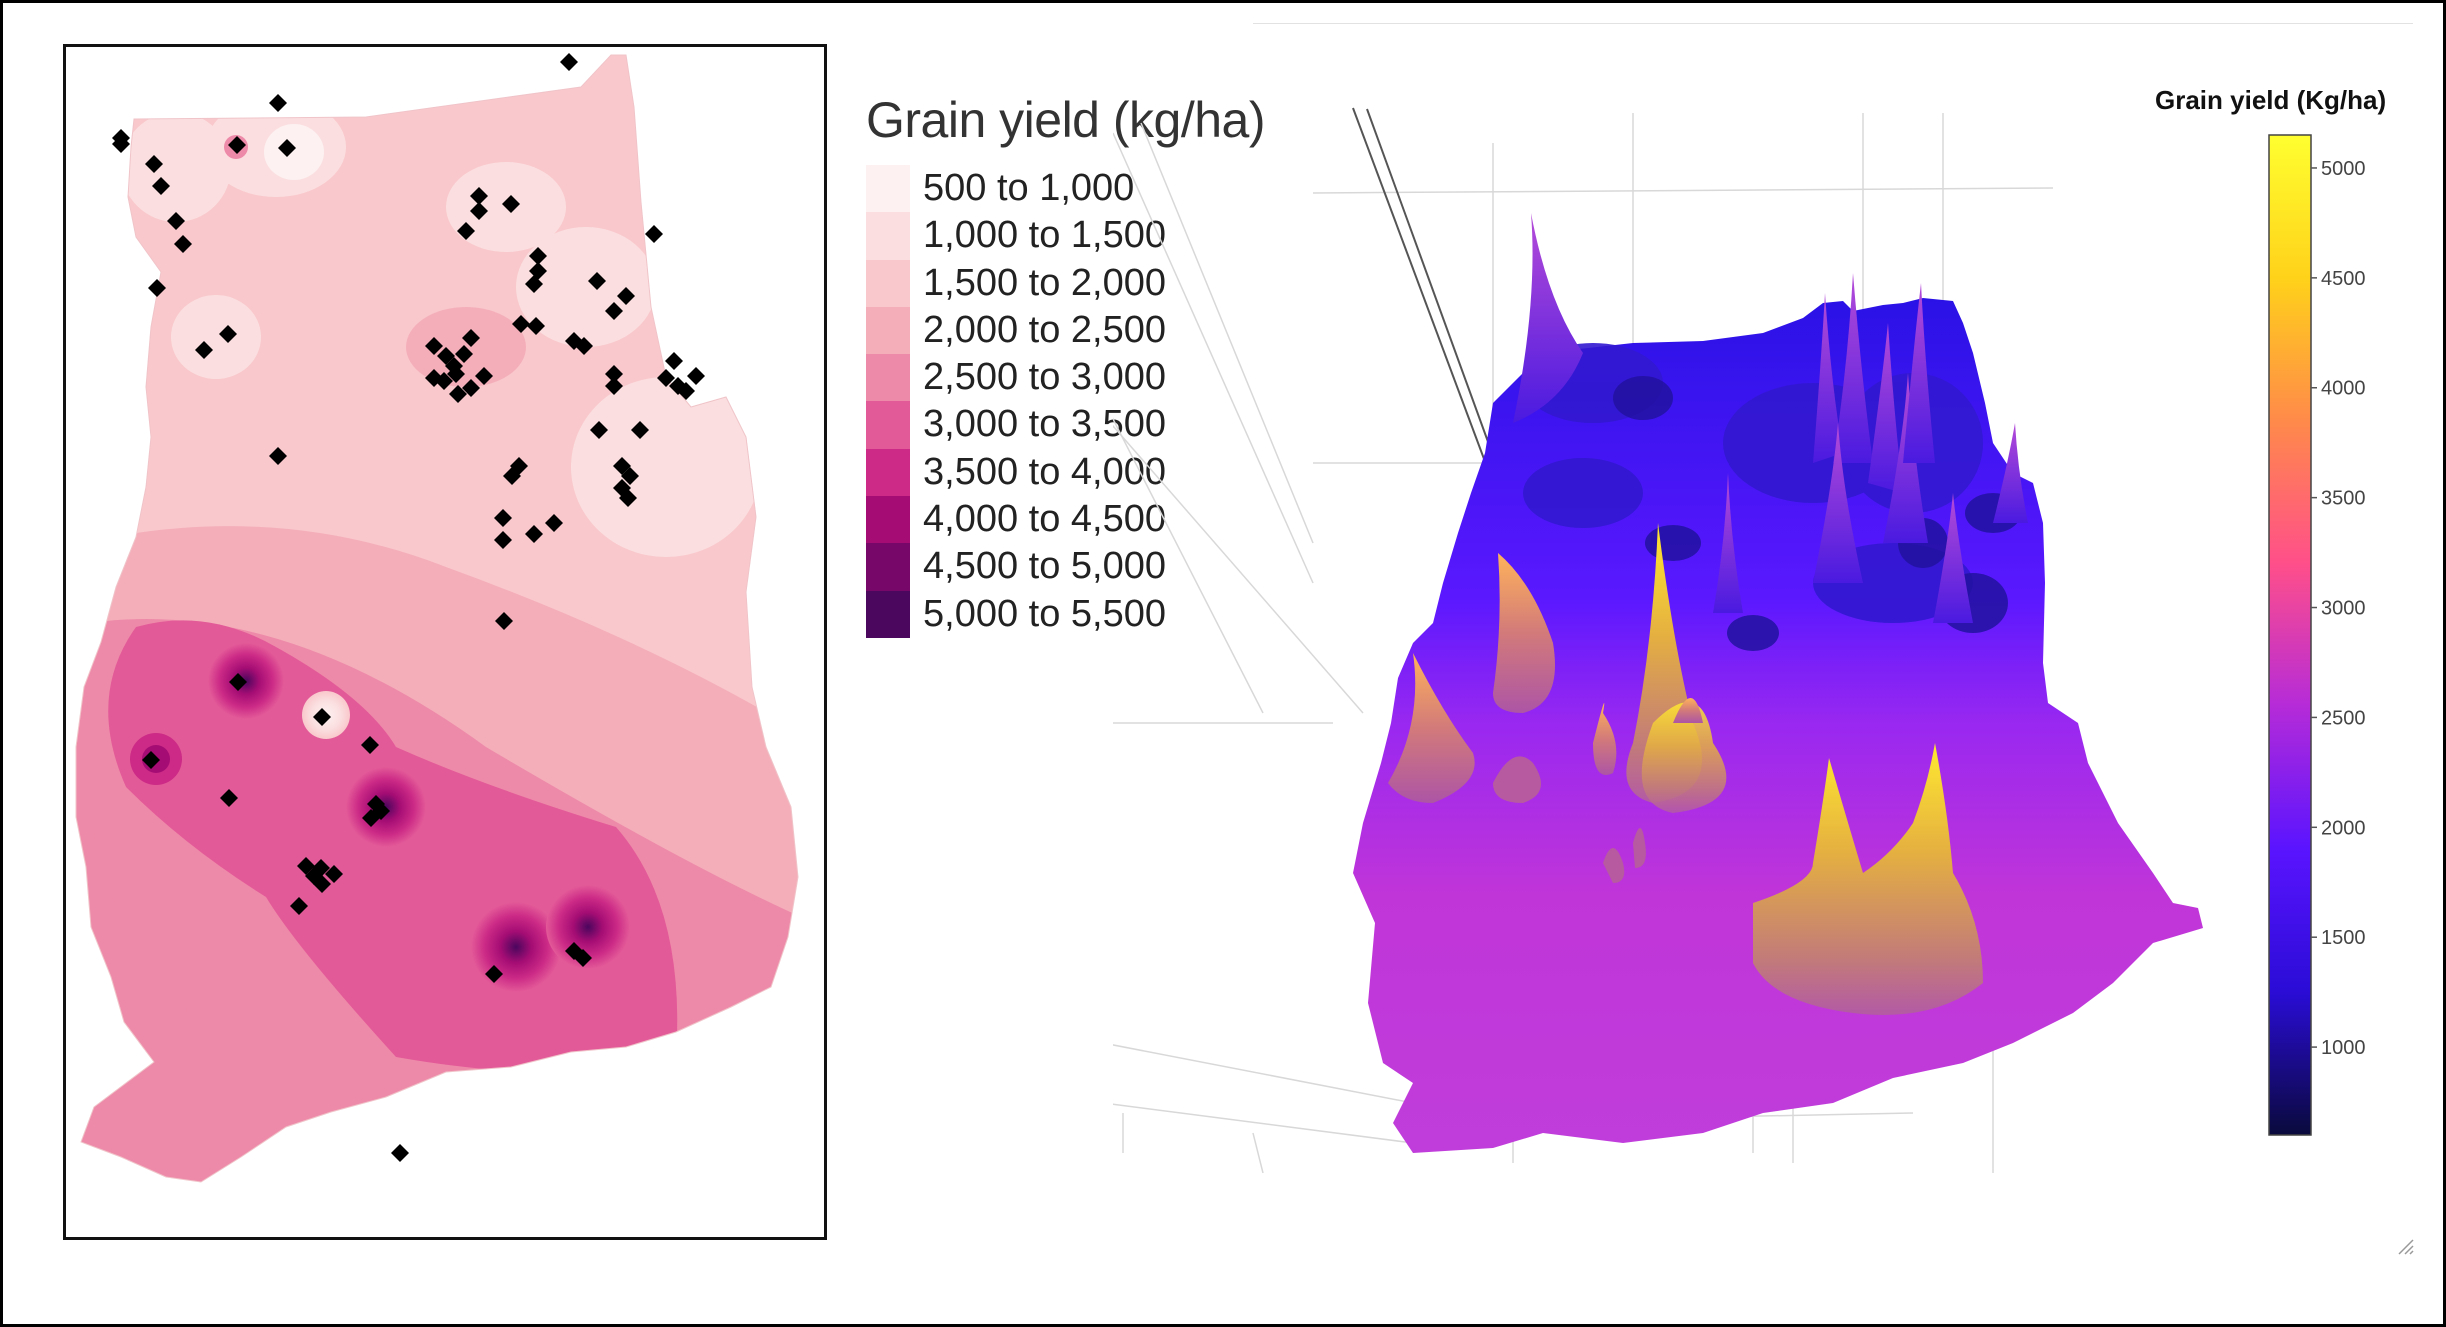 This screenshot has width=2446, height=1327. I want to click on legend-label: 3,500 to 4,000, so click(1044, 471).